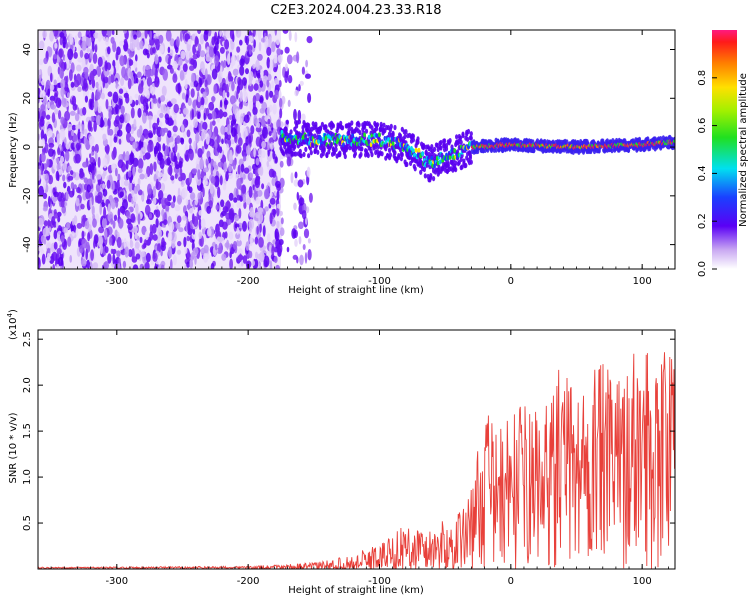 Image resolution: width=750 pixels, height=600 pixels. Describe the element at coordinates (511, 581) in the screenshot. I see `snr-x-tick-label: 0` at that location.